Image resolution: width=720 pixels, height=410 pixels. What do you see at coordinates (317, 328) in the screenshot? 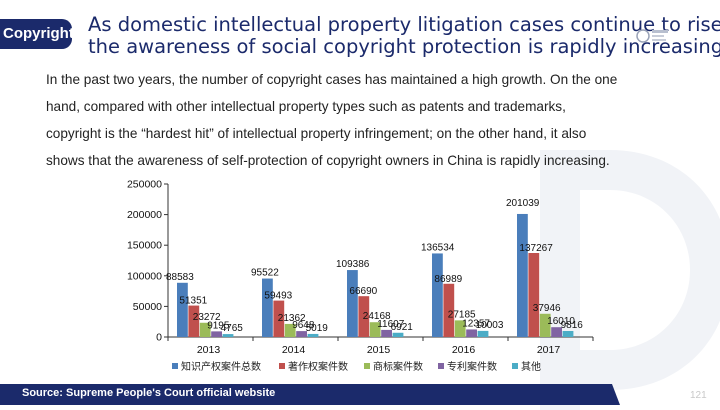
I see `data-label: 5019` at bounding box center [317, 328].